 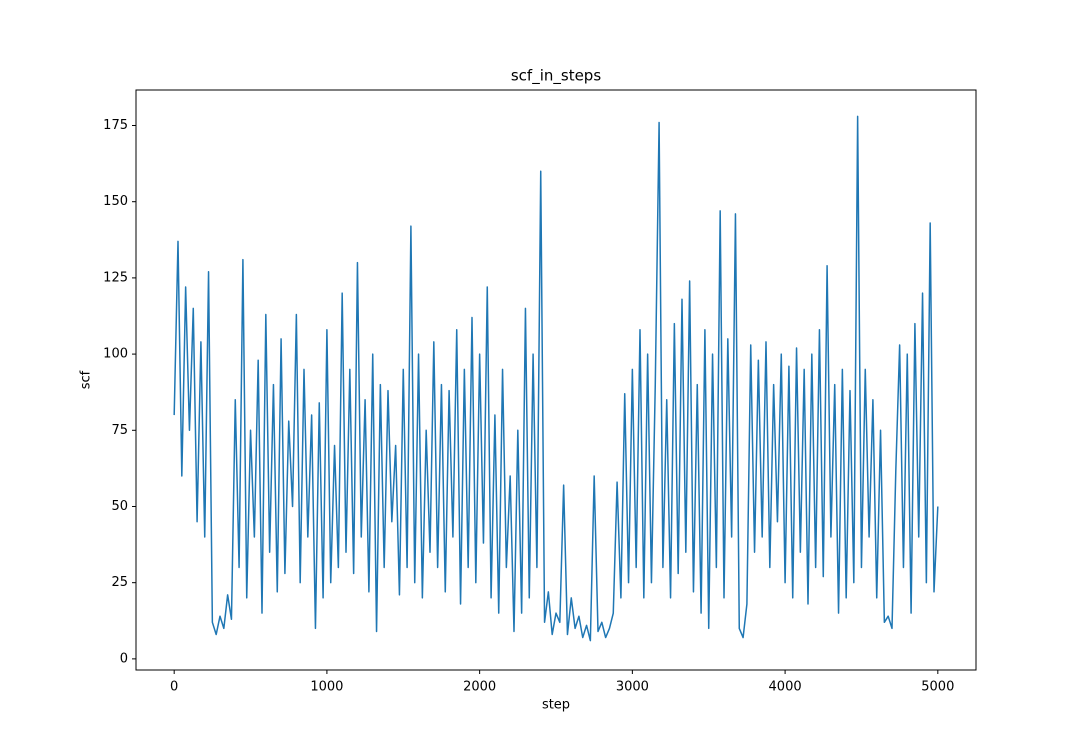 What do you see at coordinates (124, 658) in the screenshot?
I see `y-tick-label: 0` at bounding box center [124, 658].